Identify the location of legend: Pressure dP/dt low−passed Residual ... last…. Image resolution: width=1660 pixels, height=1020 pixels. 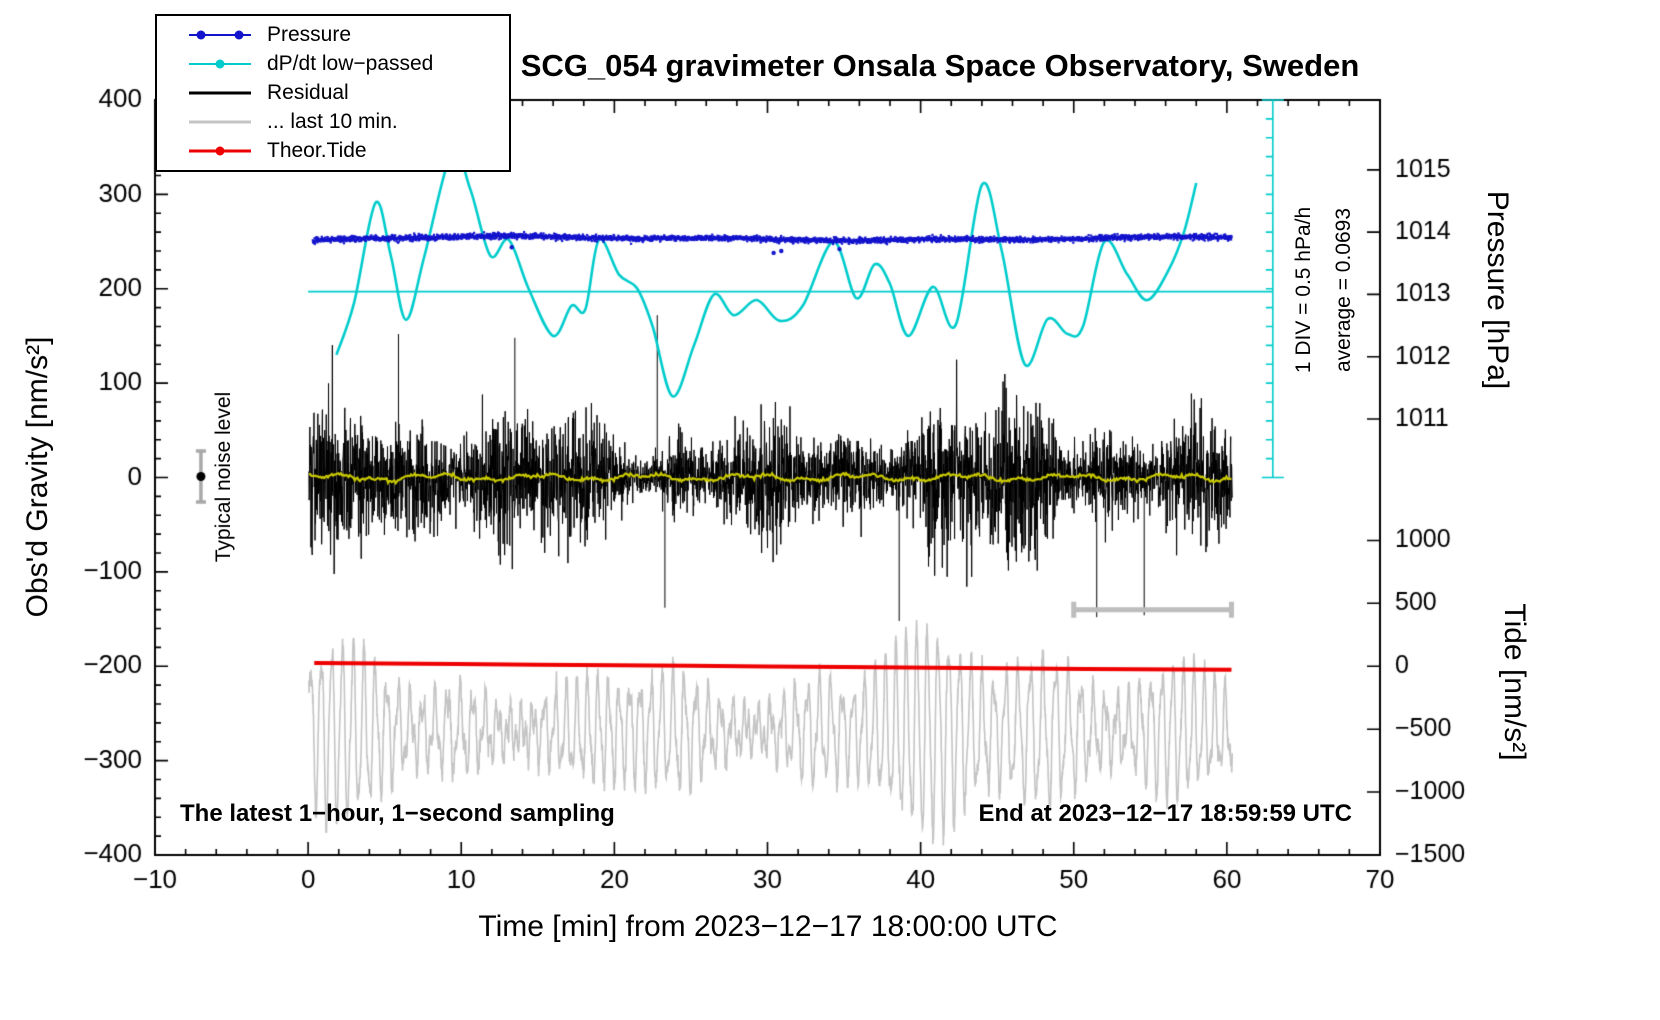
(333, 93).